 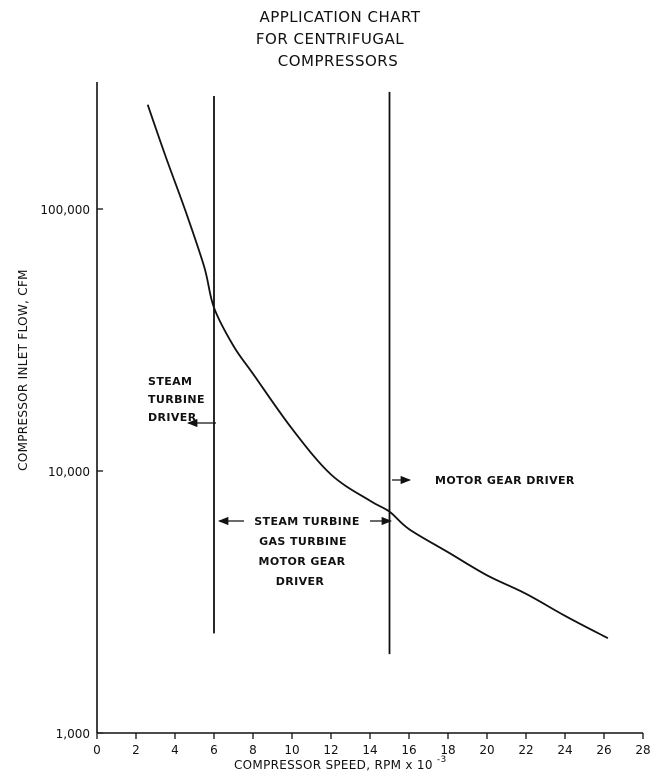 I want to click on y-tick-label-10000: 10,000, so click(x=69, y=472).